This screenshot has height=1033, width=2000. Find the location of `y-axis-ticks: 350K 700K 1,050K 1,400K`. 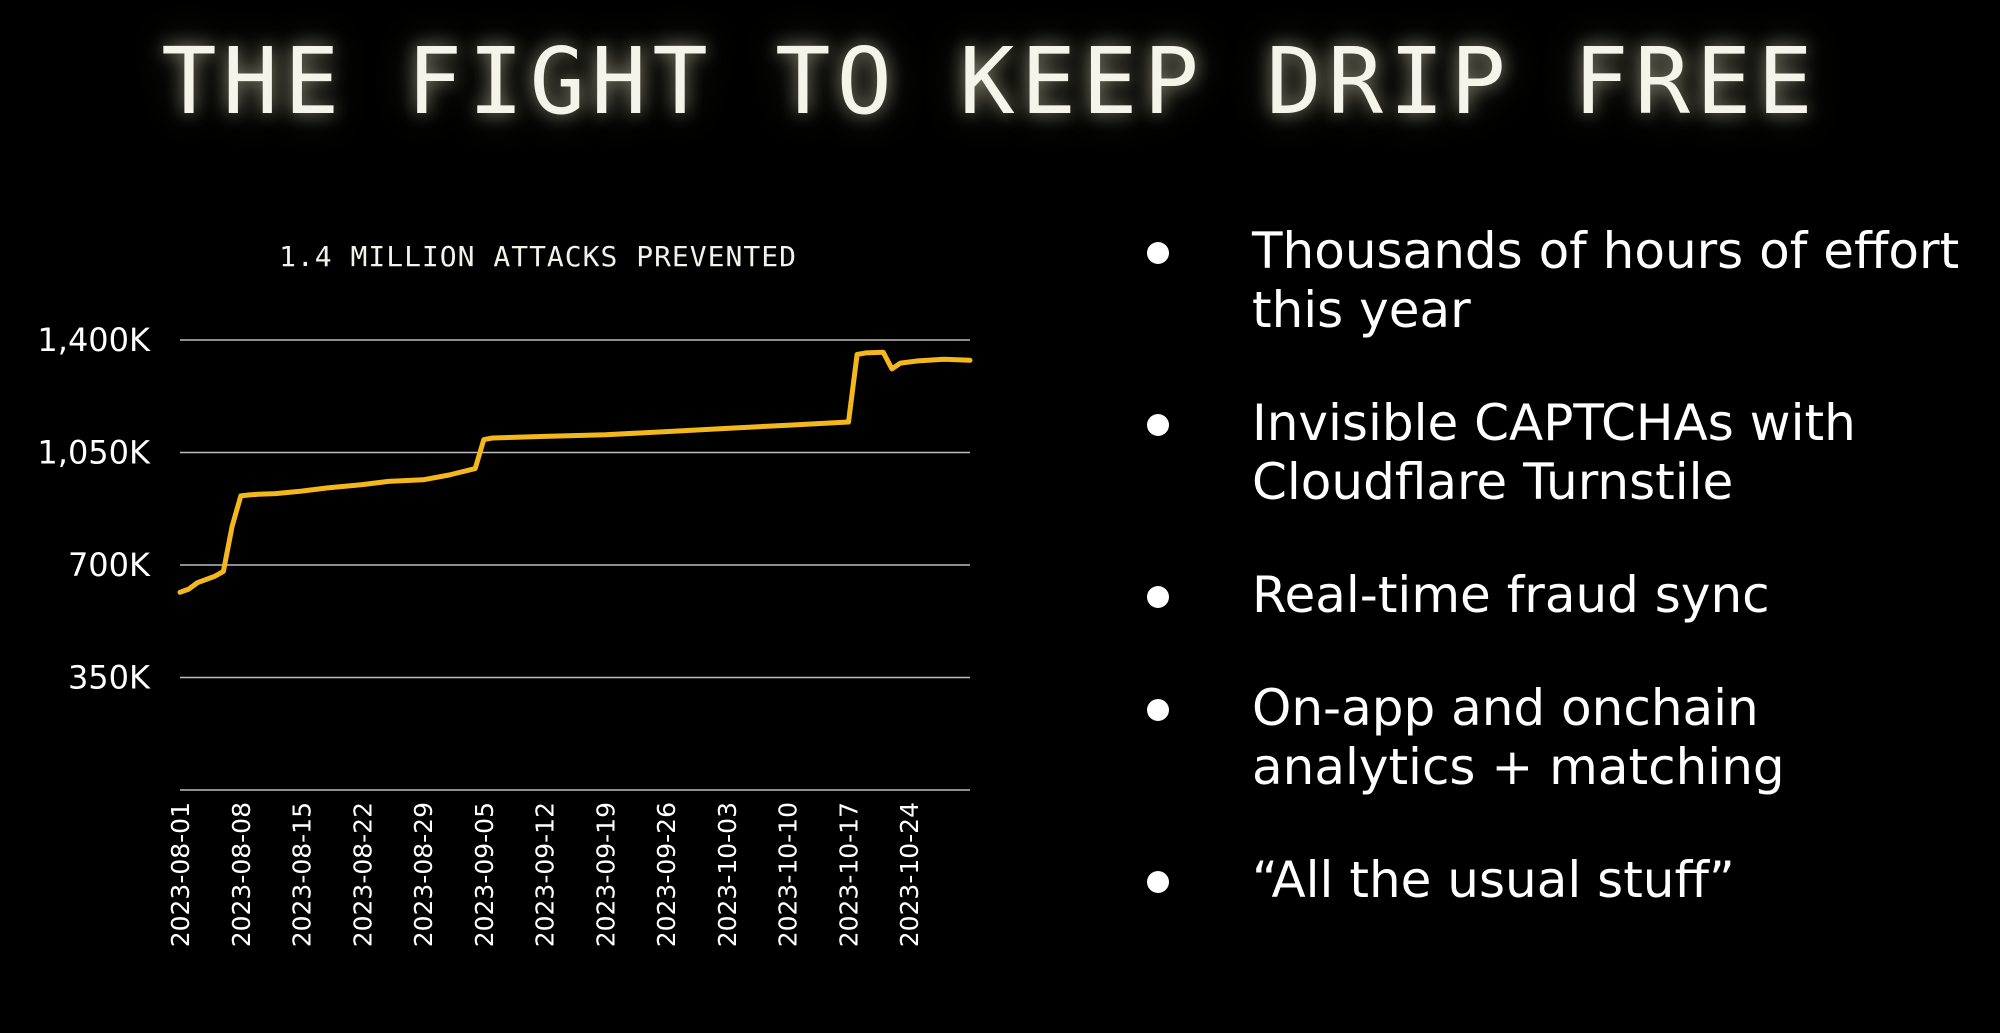

y-axis-ticks: 350K 700K 1,050K 1,400K is located at coordinates (94, 509).